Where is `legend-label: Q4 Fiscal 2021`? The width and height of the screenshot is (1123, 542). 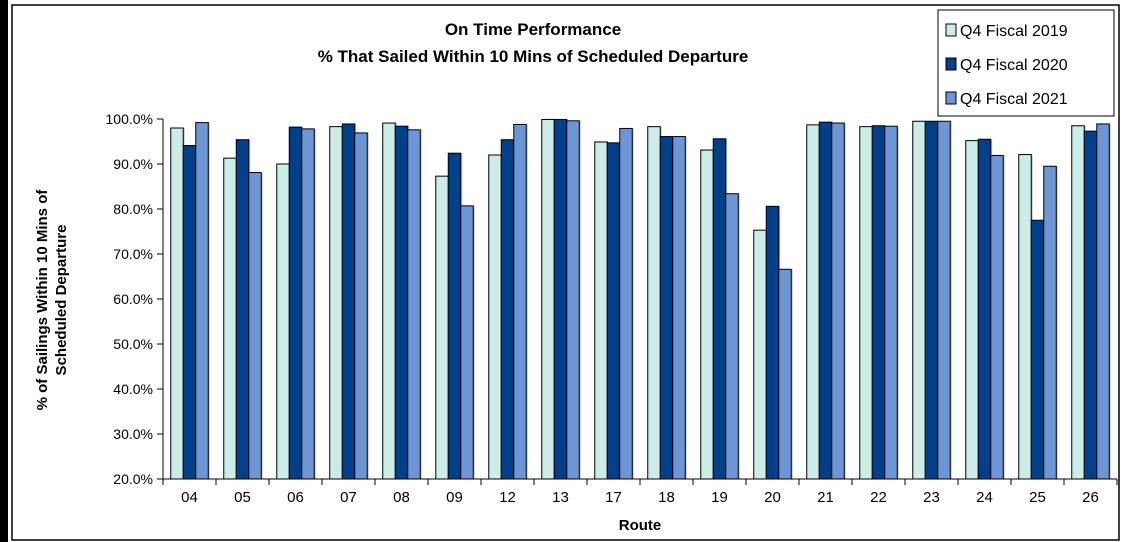
legend-label: Q4 Fiscal 2021 is located at coordinates (1014, 99).